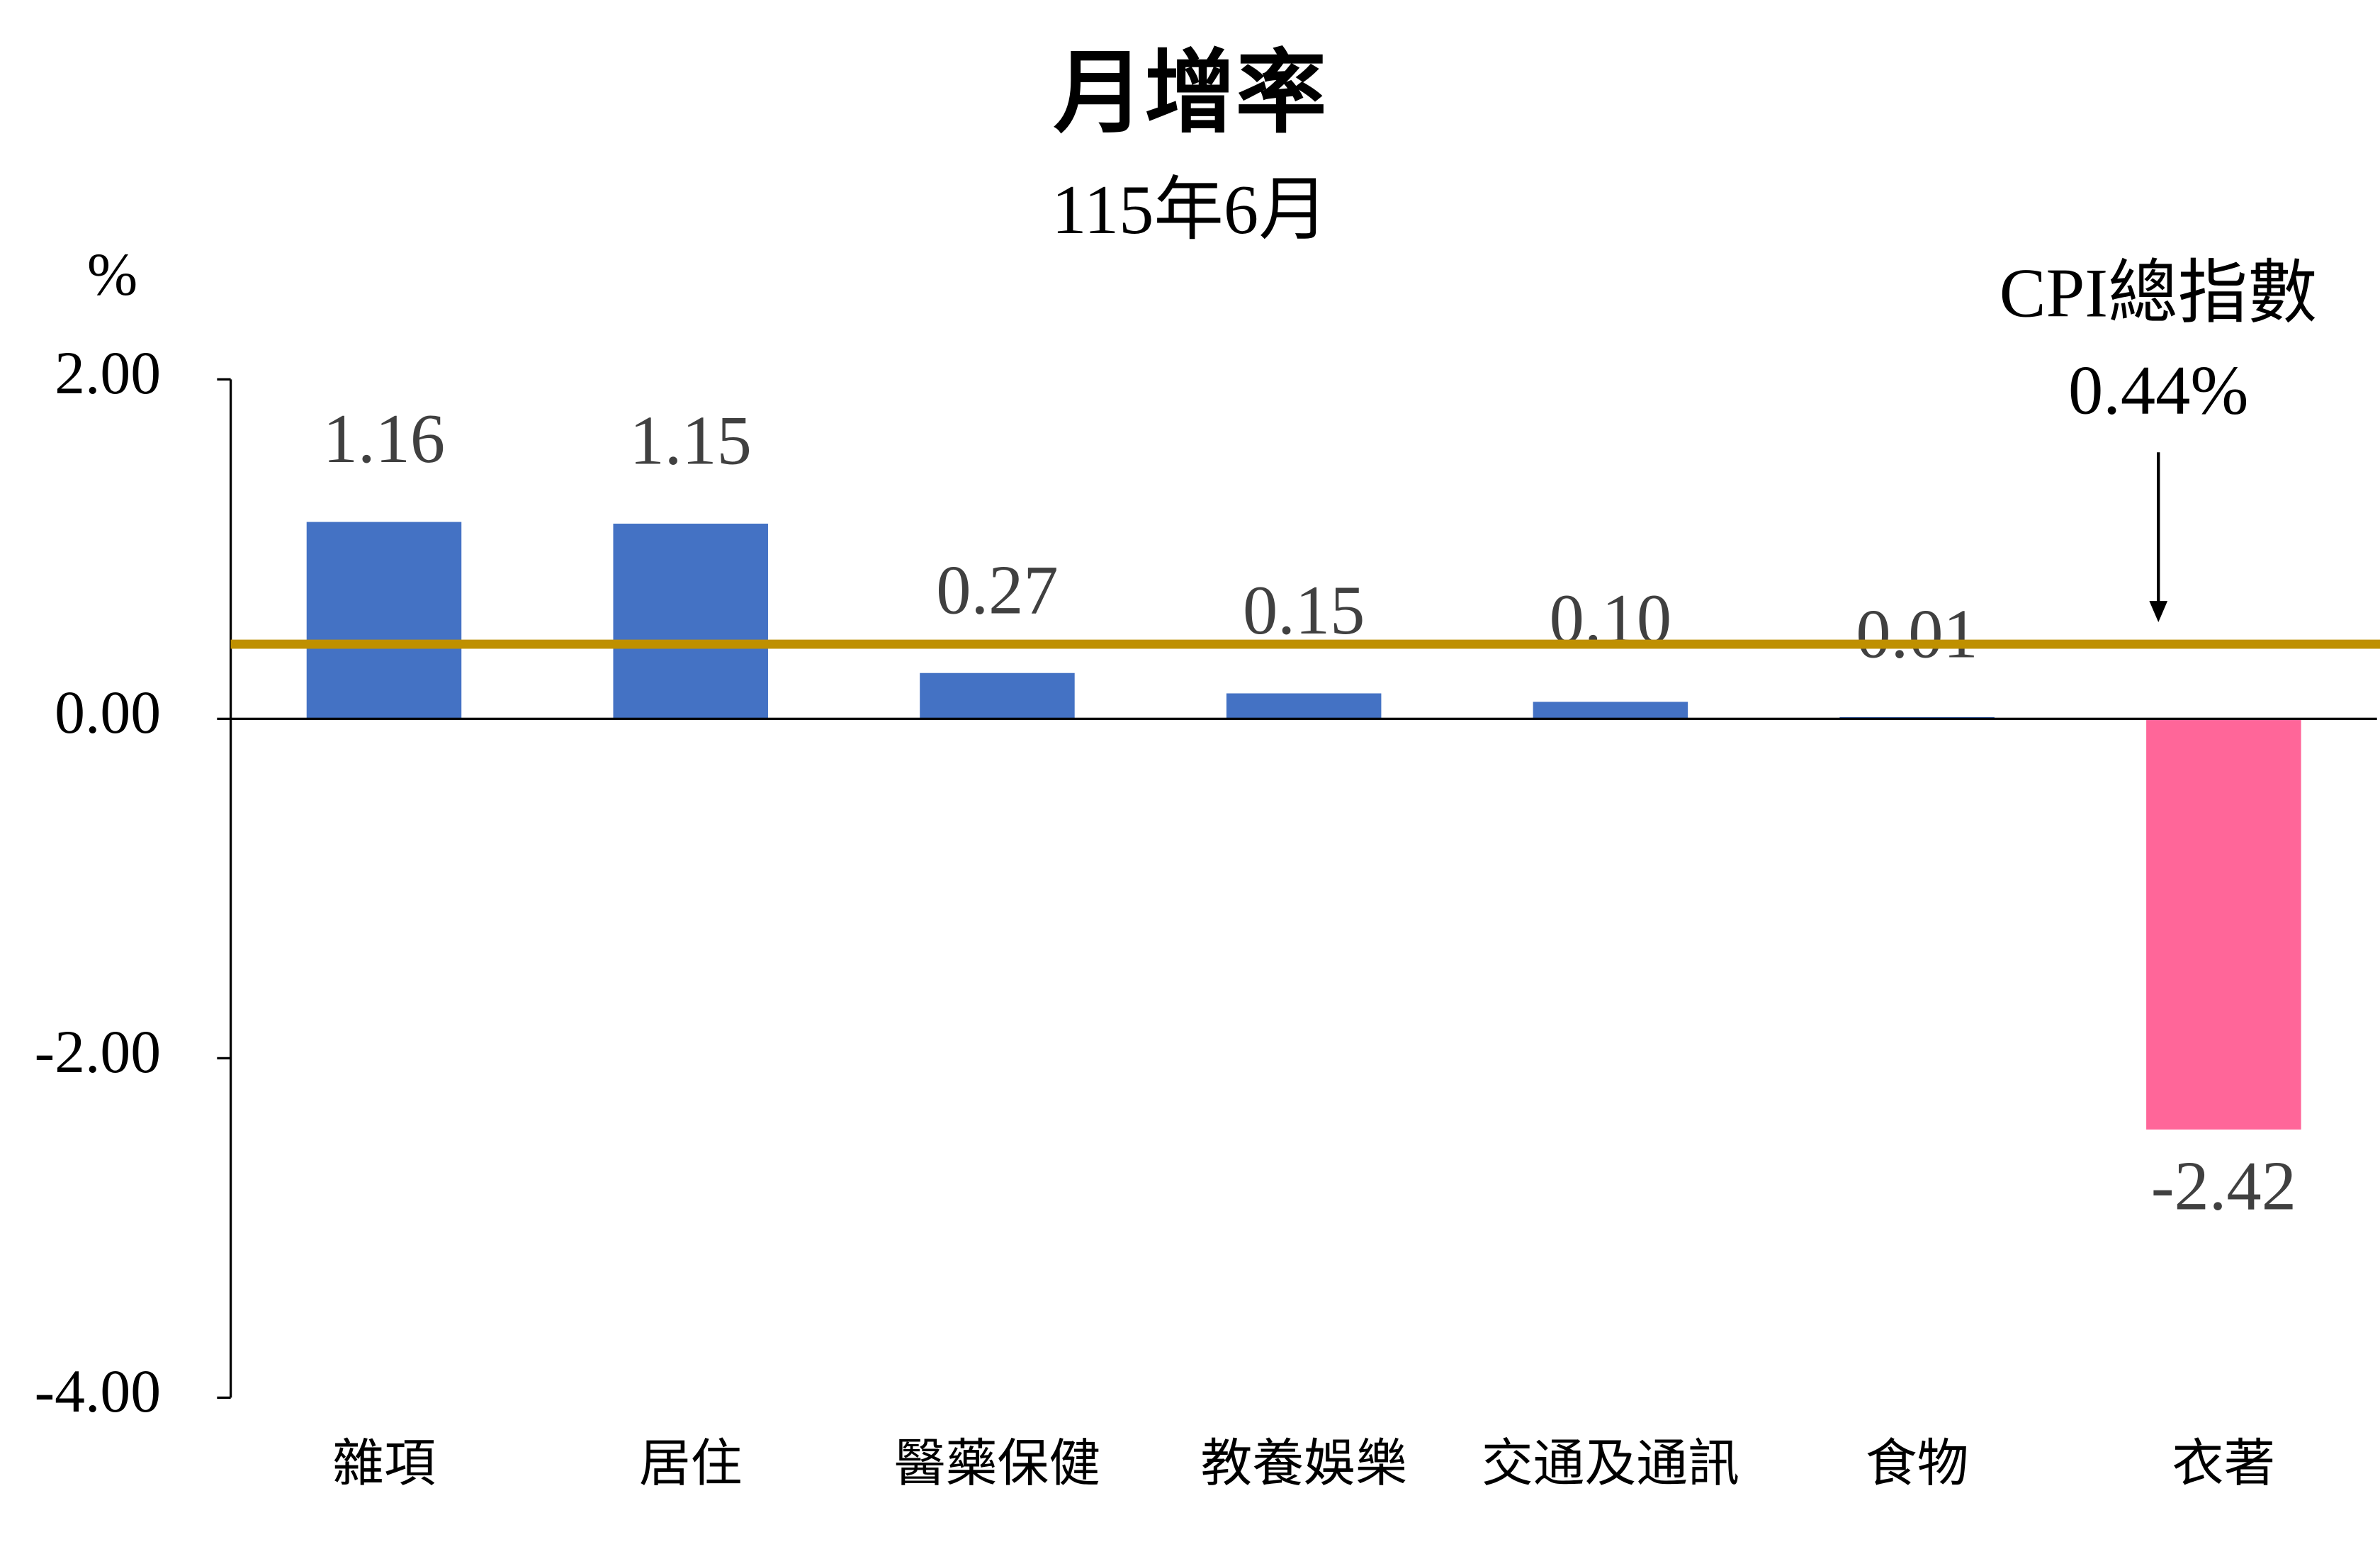 The height and width of the screenshot is (1554, 2380). I want to click on data-label: 0.01, so click(1917, 634).